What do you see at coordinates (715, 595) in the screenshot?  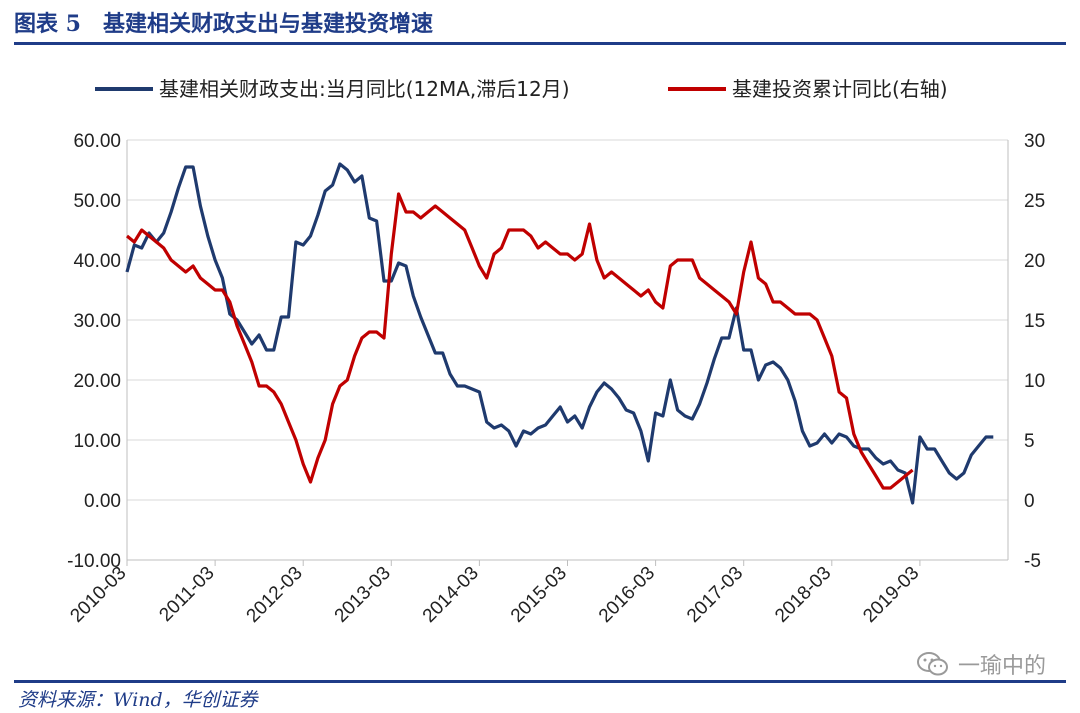 I see `x-tick-label: 2017-03` at bounding box center [715, 595].